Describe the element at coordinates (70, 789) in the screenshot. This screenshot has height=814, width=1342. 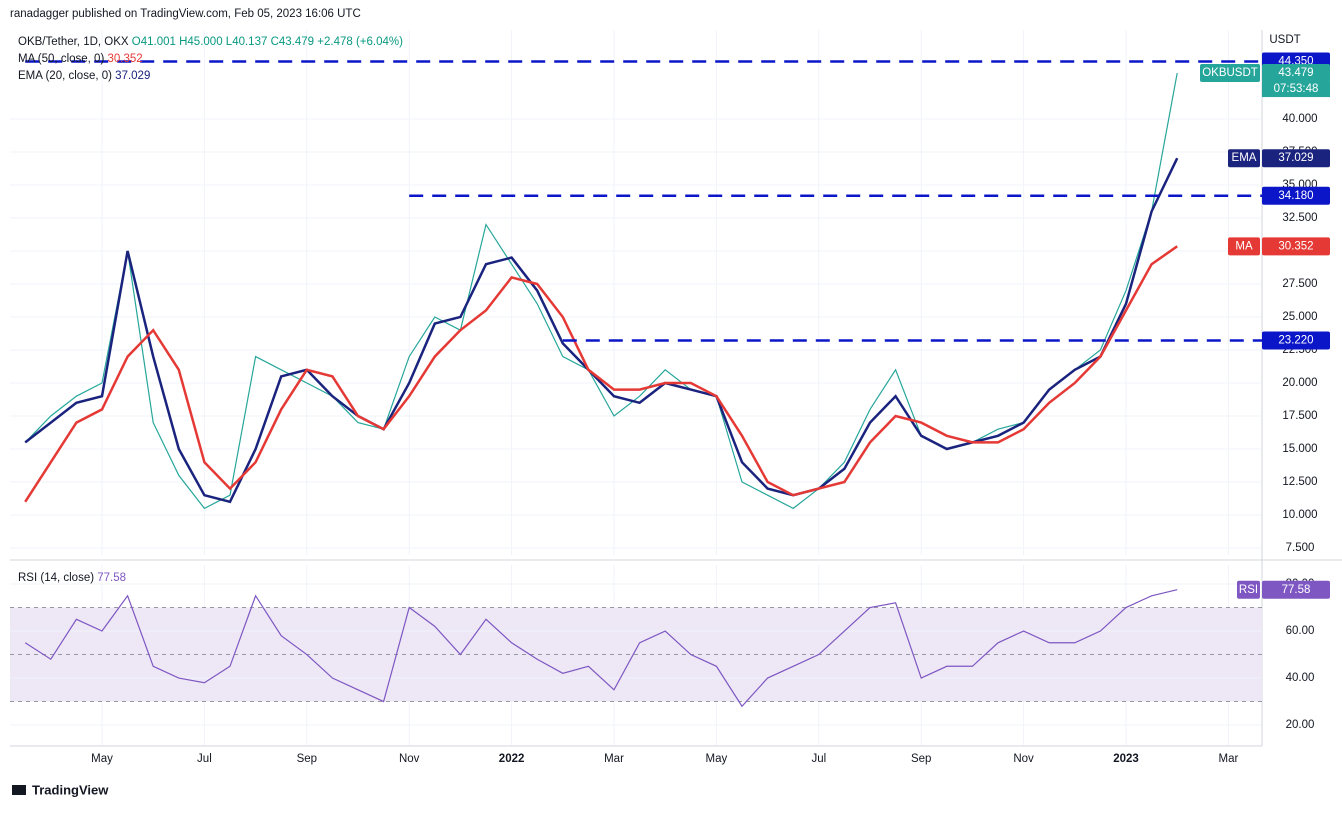
I see `brand-text: TradingView` at that location.